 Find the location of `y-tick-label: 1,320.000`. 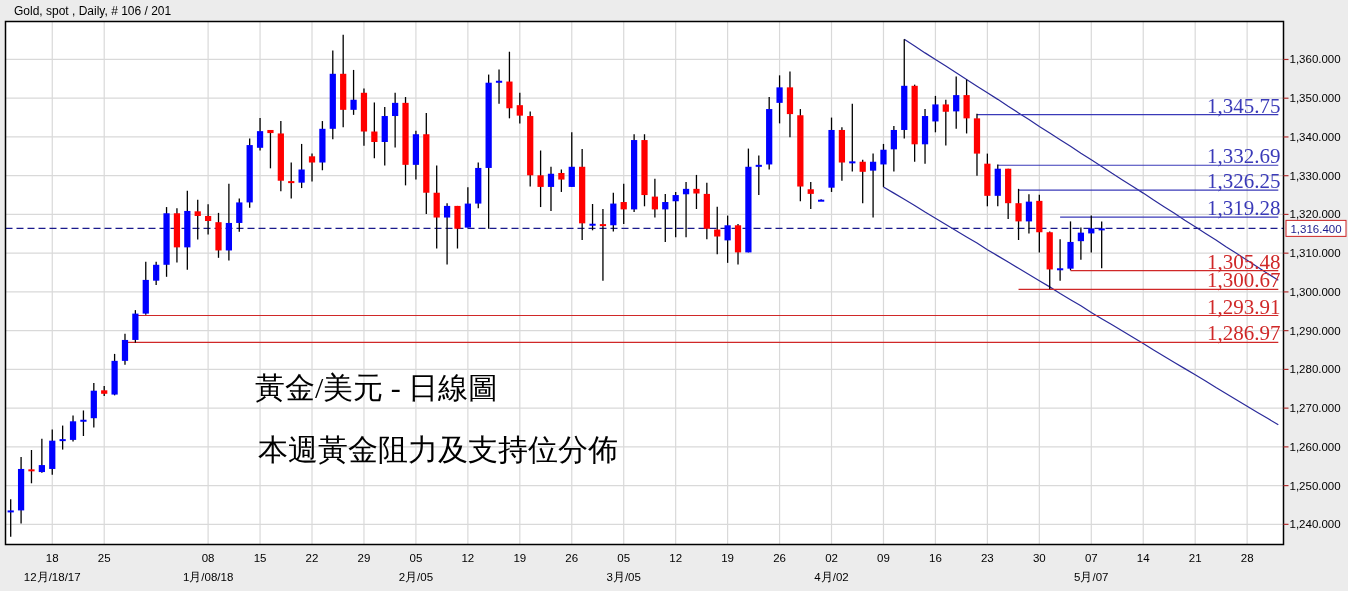

y-tick-label: 1,320.000 is located at coordinates (1315, 214).